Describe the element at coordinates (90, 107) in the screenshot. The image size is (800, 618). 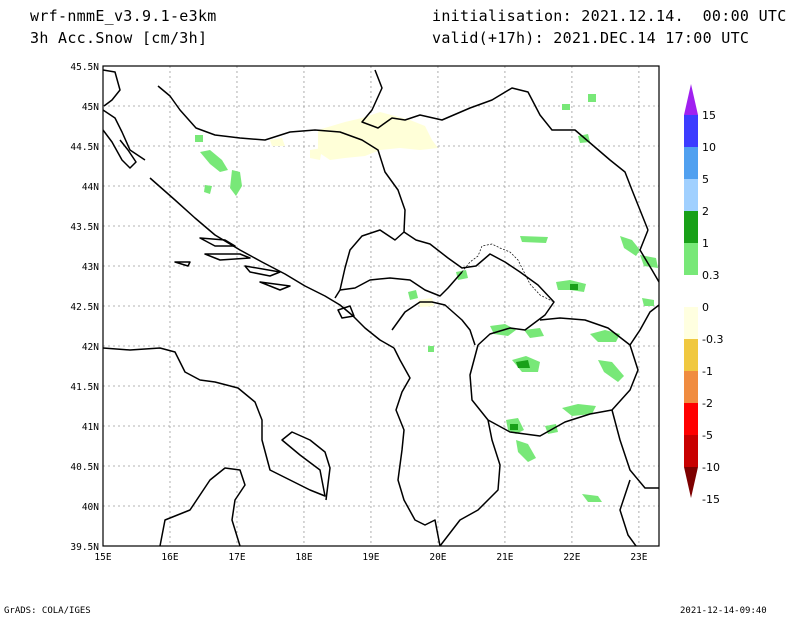
I see `lat-tick-label: 45N` at that location.